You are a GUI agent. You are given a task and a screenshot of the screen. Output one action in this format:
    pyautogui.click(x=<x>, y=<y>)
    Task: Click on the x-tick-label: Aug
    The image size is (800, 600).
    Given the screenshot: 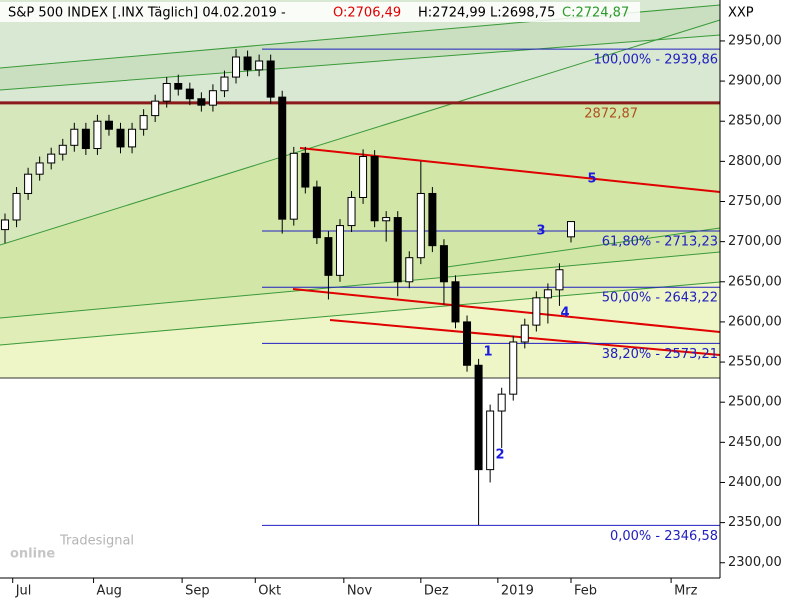 What is the action you would take?
    pyautogui.click(x=109, y=591)
    